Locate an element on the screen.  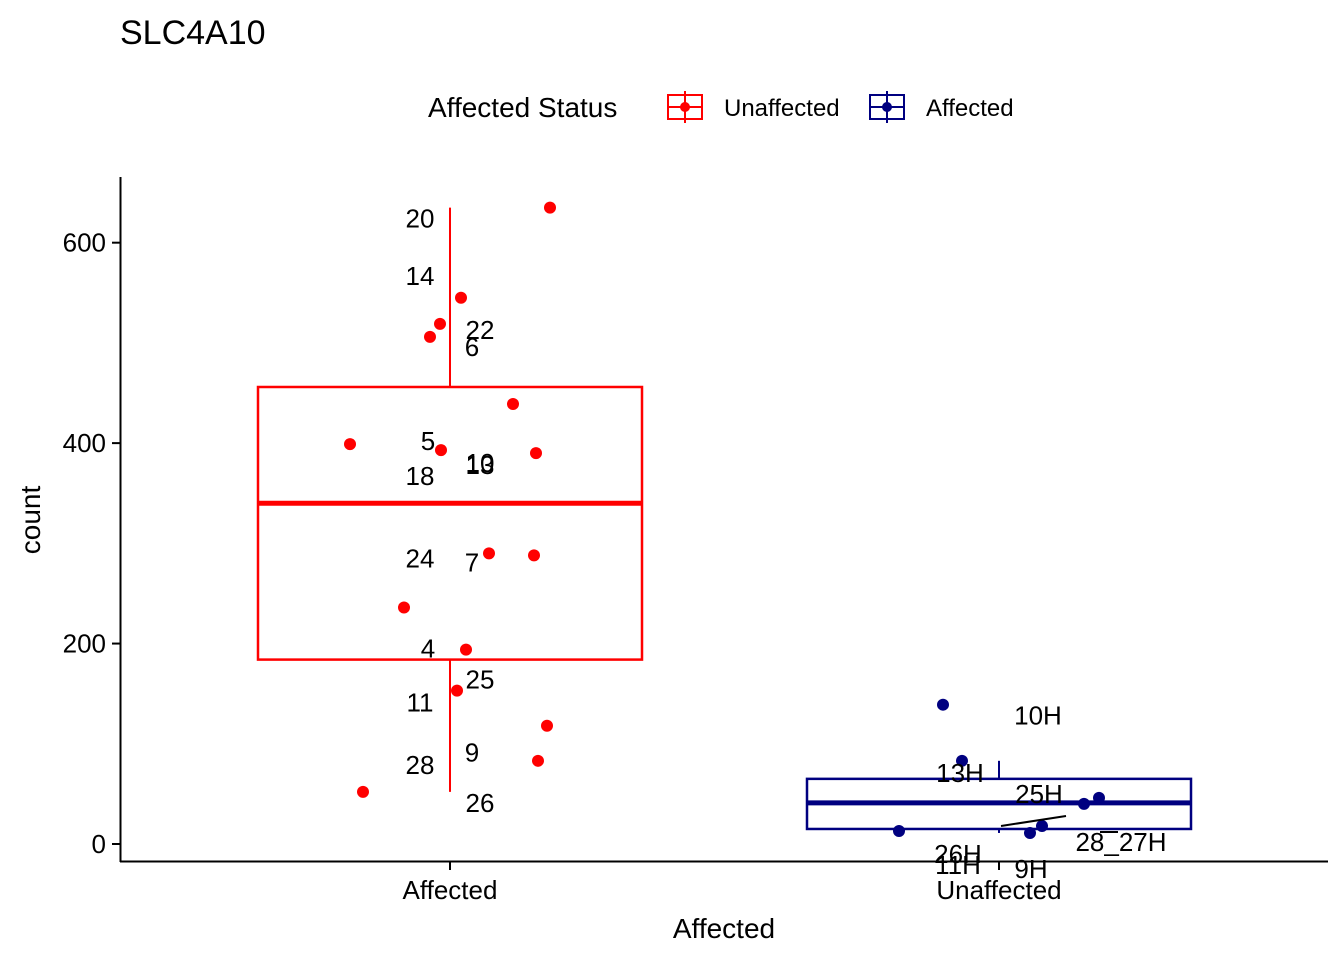
point-label: 13H is located at coordinates (960, 773).